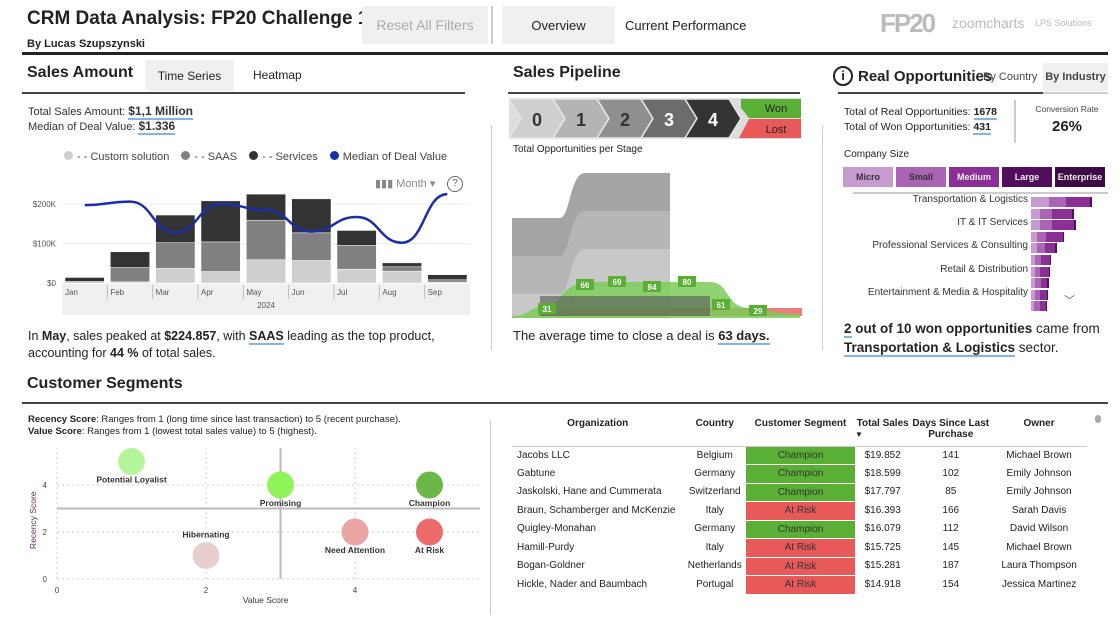 The image size is (1120, 629). I want to click on column-header: Customer Segment, so click(800, 430).